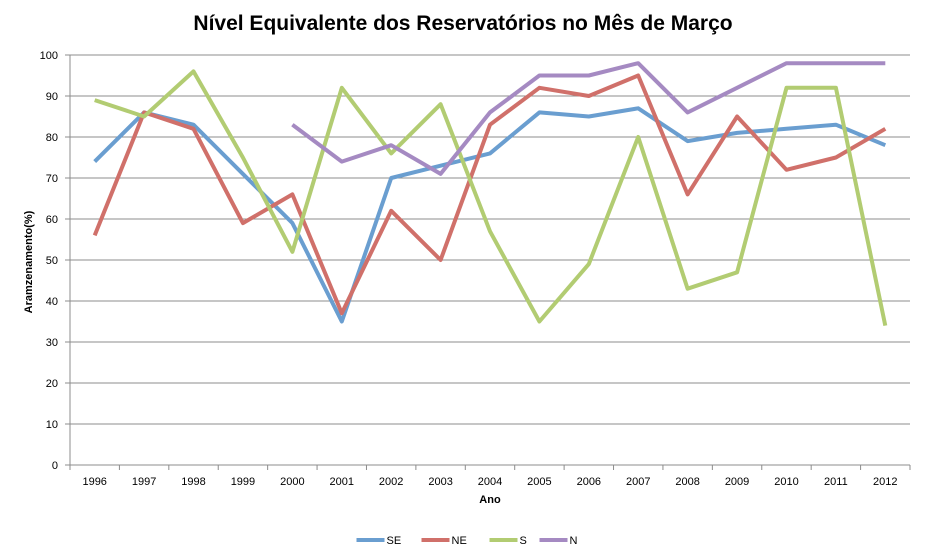  What do you see at coordinates (394, 541) in the screenshot?
I see `legend-label-se: SE` at bounding box center [394, 541].